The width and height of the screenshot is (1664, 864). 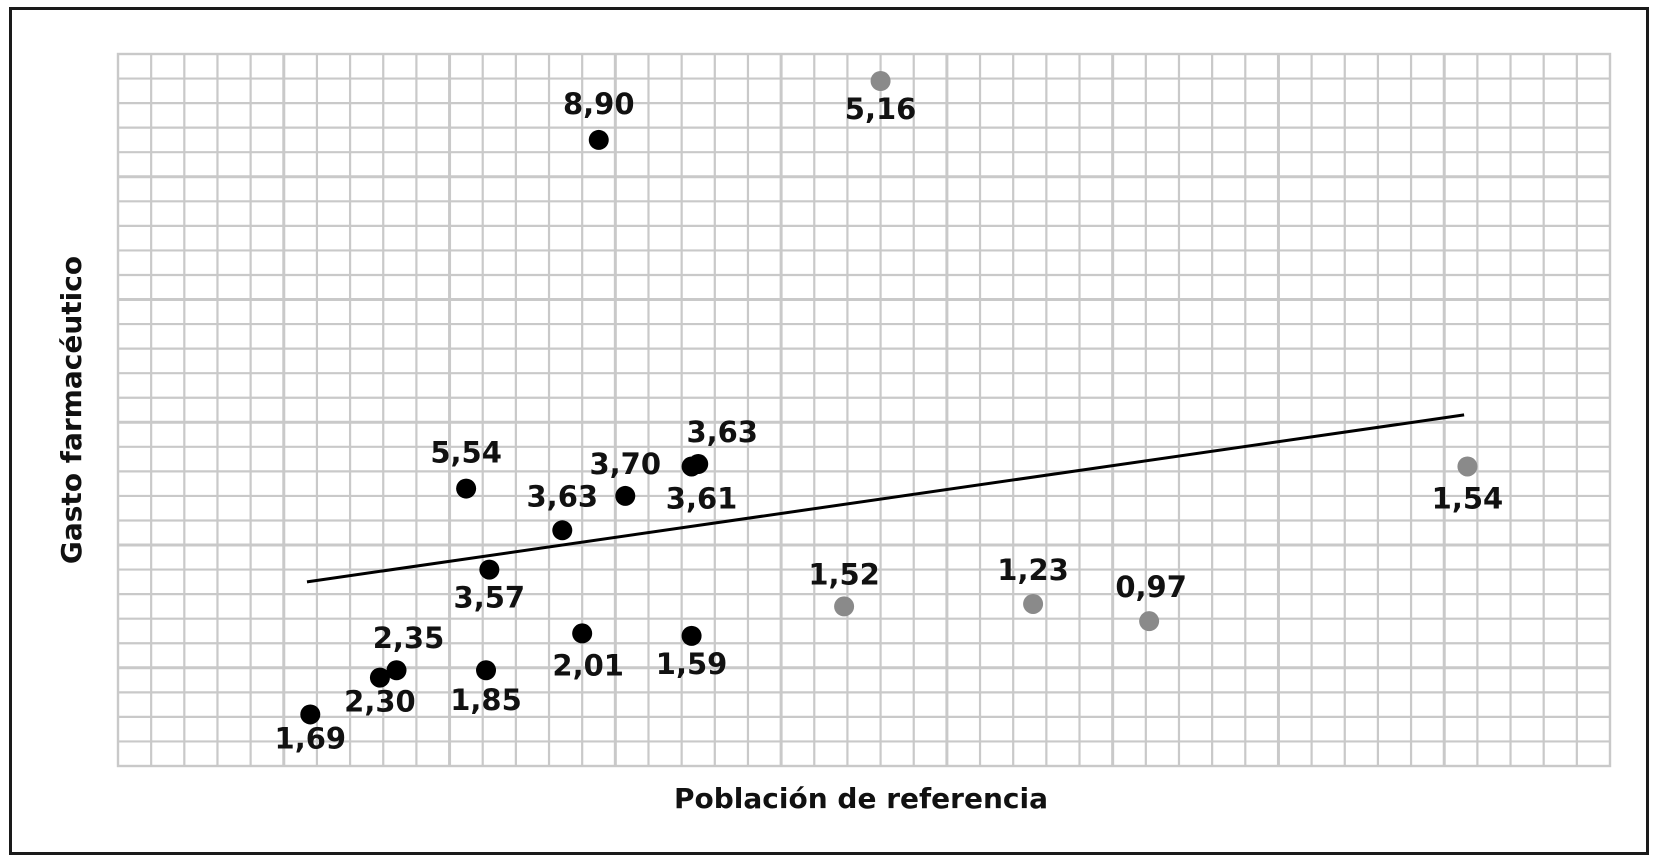 What do you see at coordinates (71, 410) in the screenshot?
I see `y-axis-label: Gasto farmacéutico` at bounding box center [71, 410].